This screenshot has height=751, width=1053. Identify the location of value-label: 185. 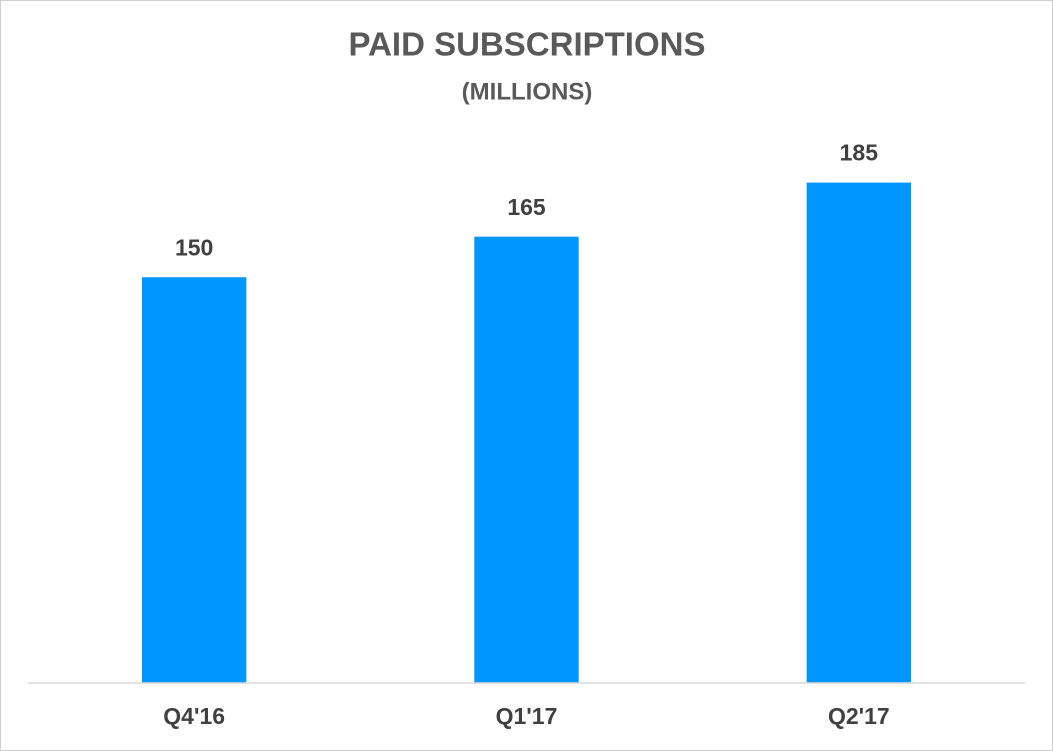
(859, 153).